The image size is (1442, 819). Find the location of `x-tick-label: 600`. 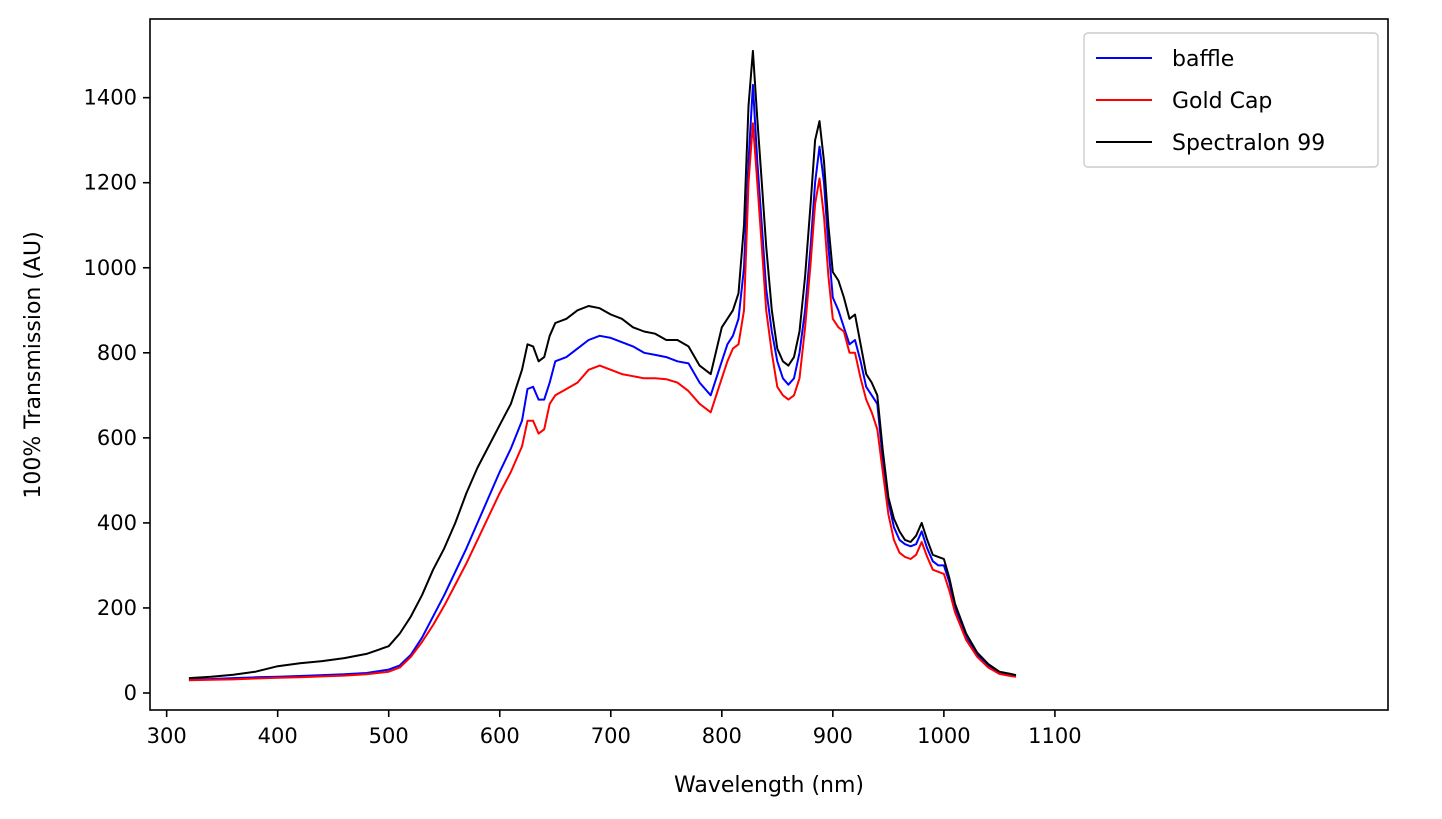

x-tick-label: 600 is located at coordinates (500, 736).